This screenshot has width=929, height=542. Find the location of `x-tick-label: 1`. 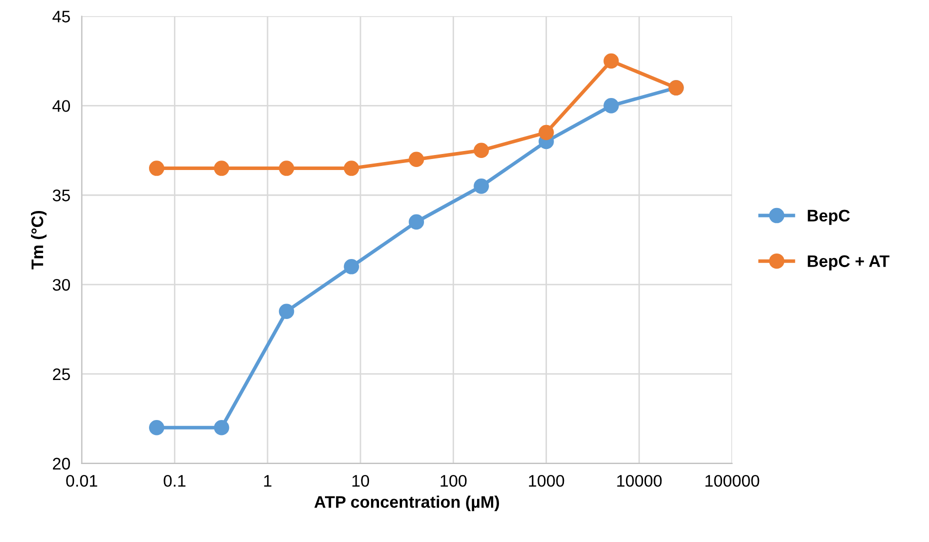

x-tick-label: 1 is located at coordinates (268, 481).